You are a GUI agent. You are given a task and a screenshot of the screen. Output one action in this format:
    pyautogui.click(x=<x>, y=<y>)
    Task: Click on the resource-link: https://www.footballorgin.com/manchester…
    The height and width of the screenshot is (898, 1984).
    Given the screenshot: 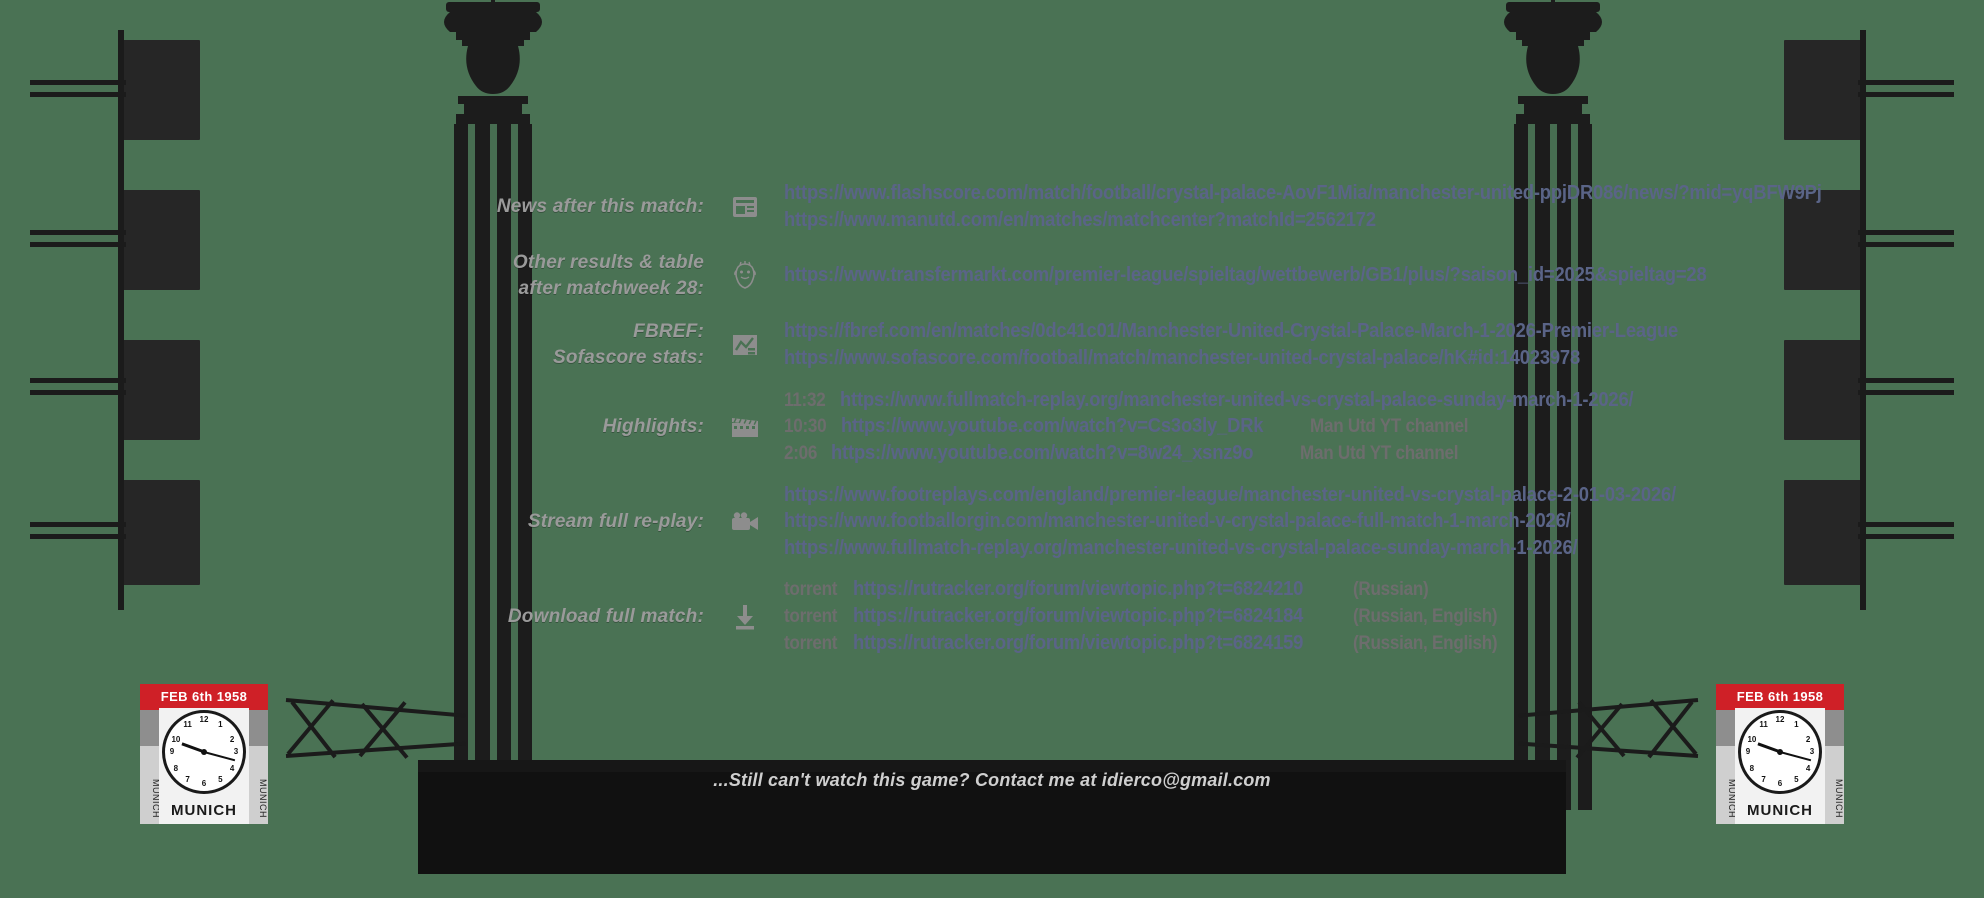 What is the action you would take?
    pyautogui.click(x=1177, y=521)
    